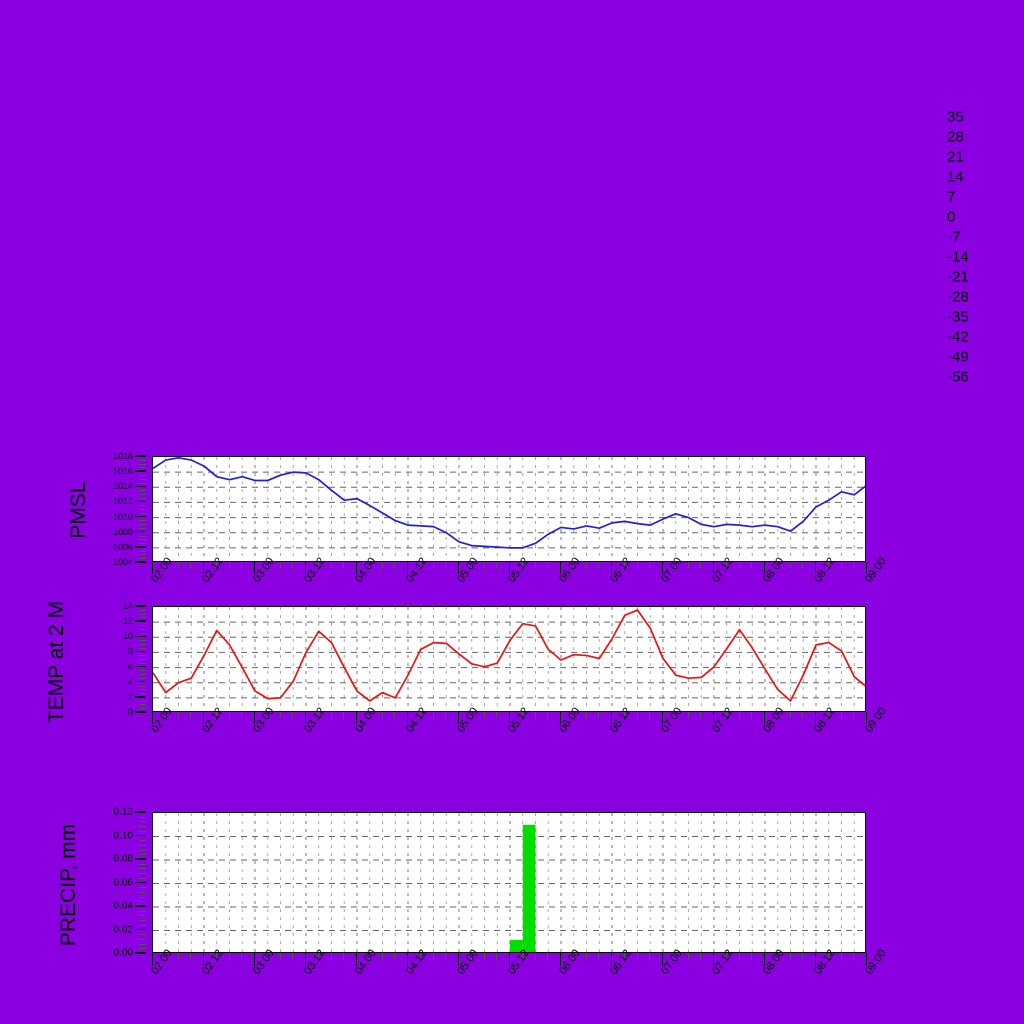 Image resolution: width=1024 pixels, height=1024 pixels. Describe the element at coordinates (955, 177) in the screenshot. I see `colorbar-tick-label: 14` at that location.